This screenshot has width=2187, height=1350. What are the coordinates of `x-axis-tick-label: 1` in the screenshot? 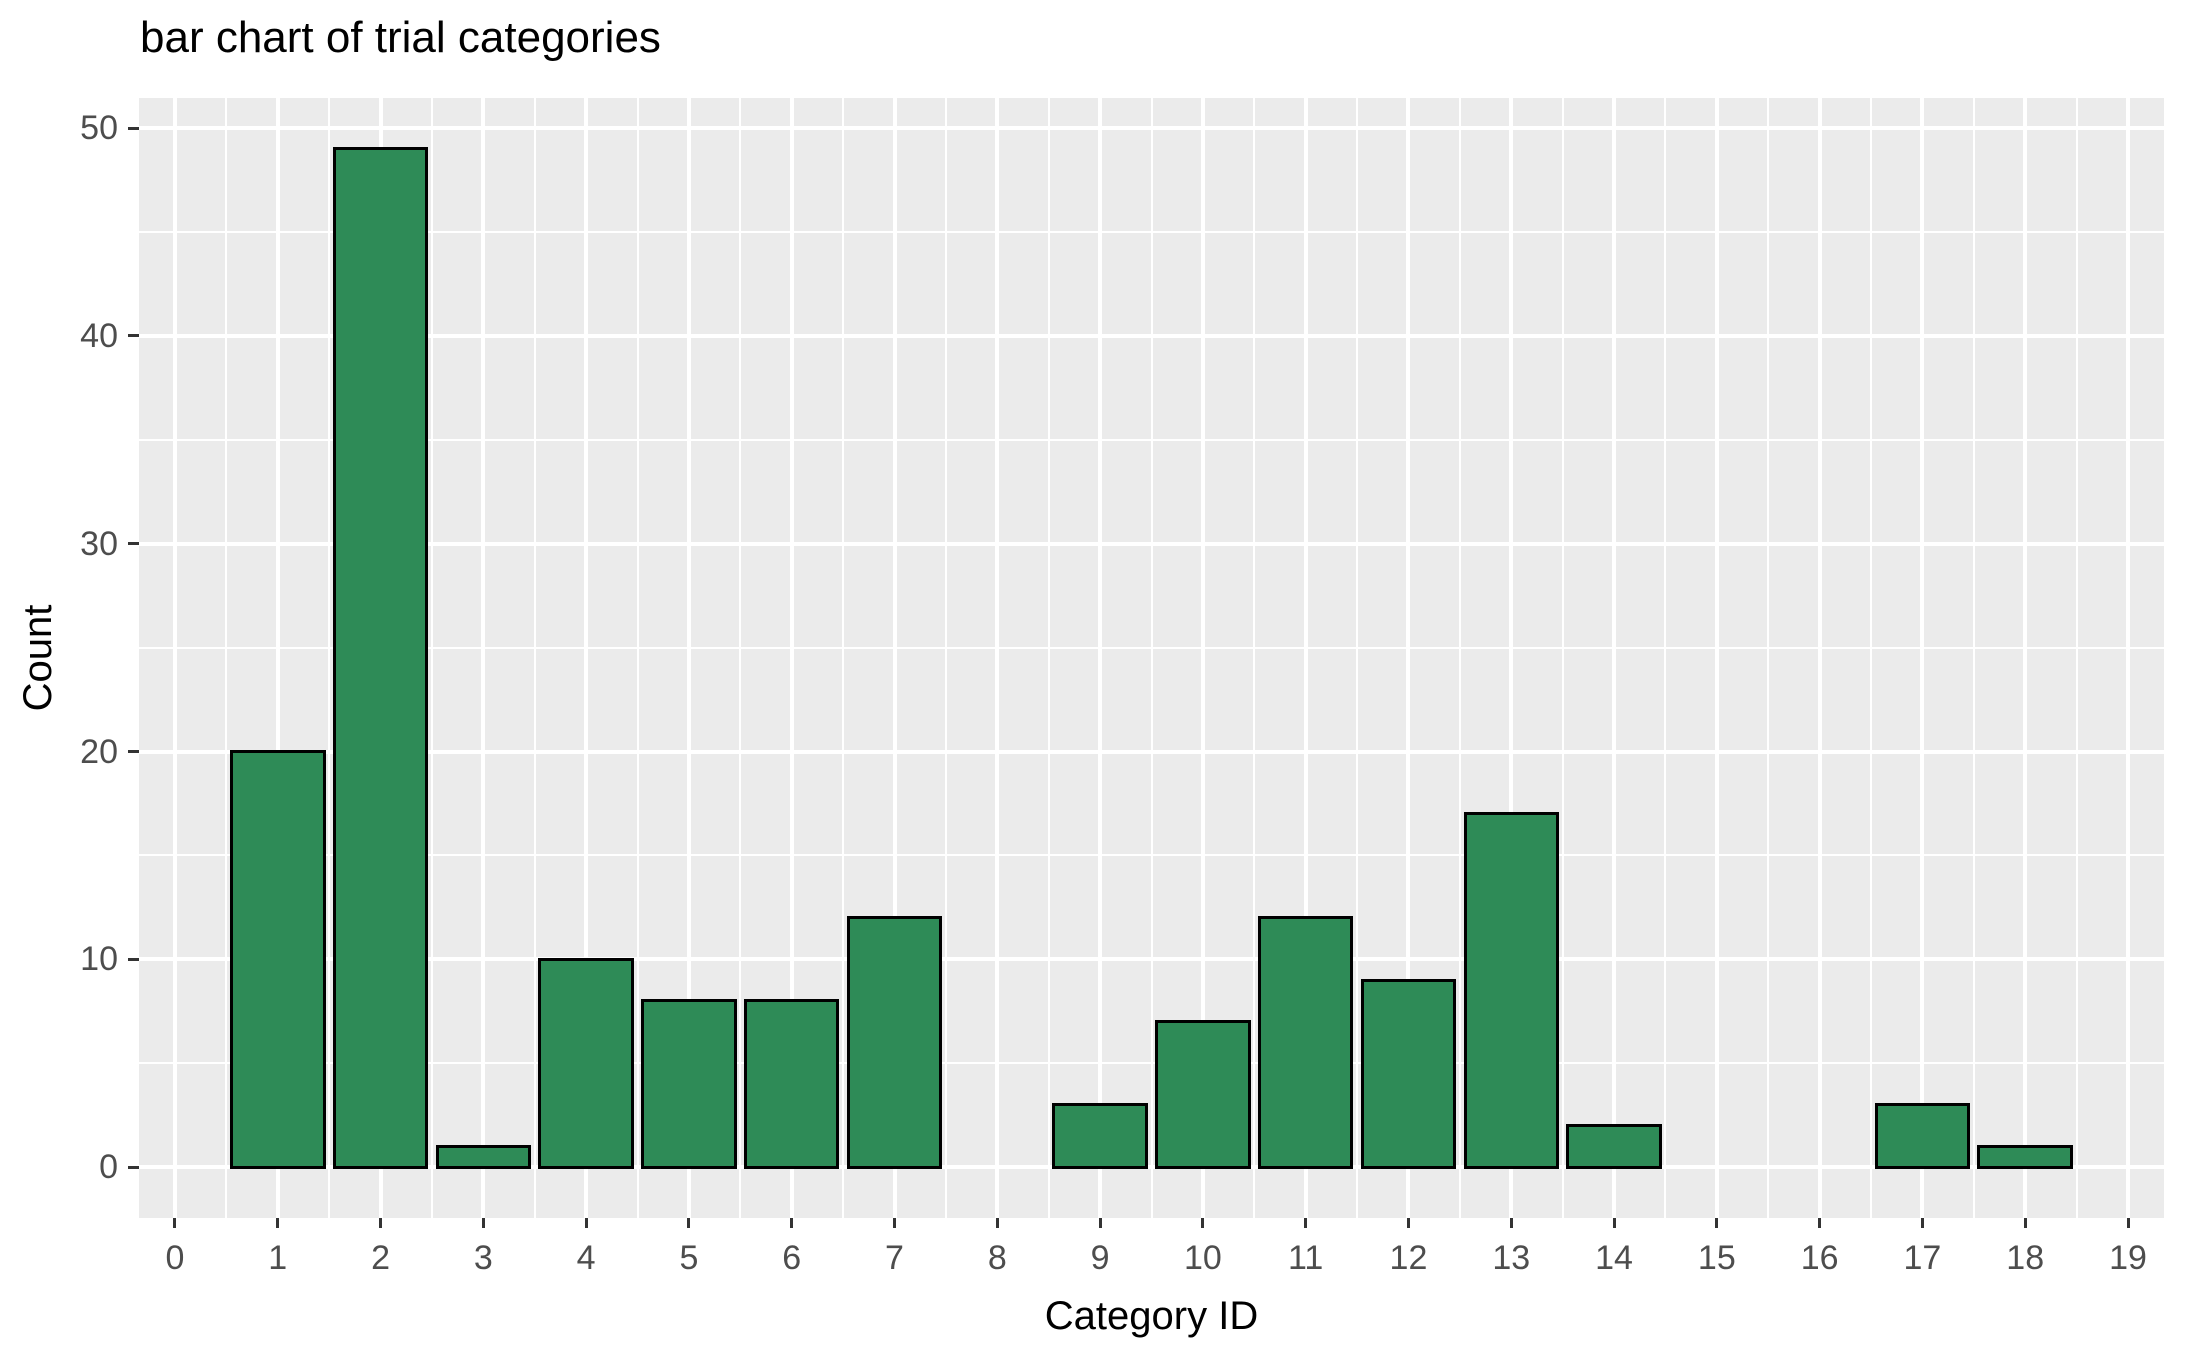 It's located at (278, 1258).